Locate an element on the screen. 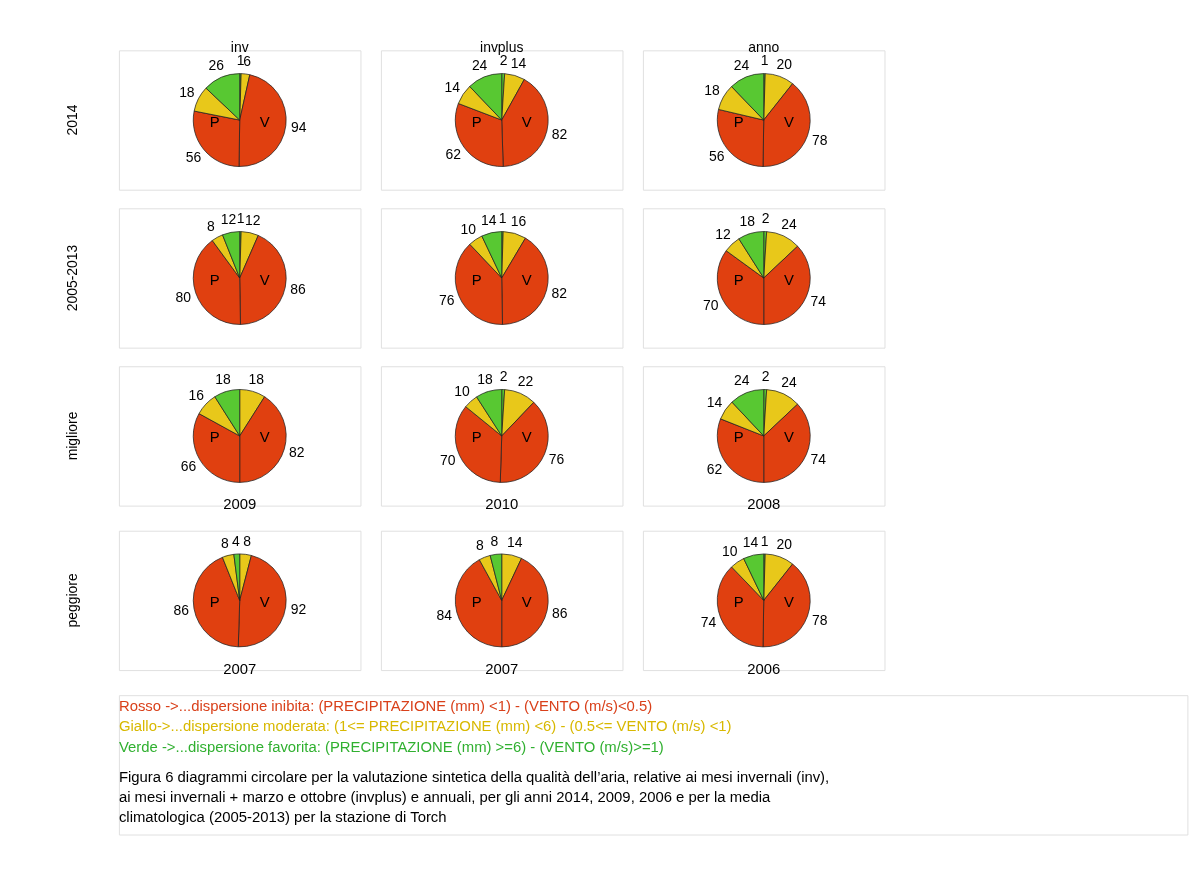 This screenshot has width=1193, height=886. text: Figura 6 diagrammi circolare per la valutazione sintetica della qualità dell’aria, relative ai mesi invernali (inv), is located at coordinates (474, 776).